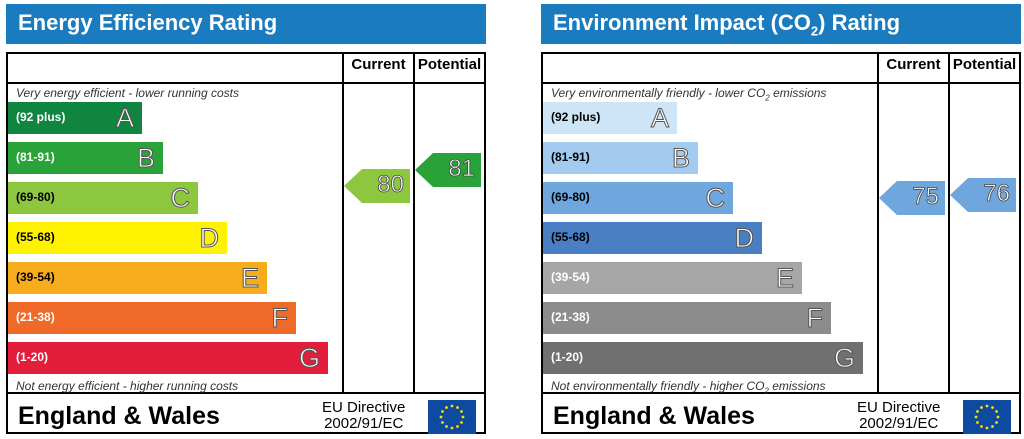  Describe the element at coordinates (996, 194) in the screenshot. I see `potential-rating-value: 76` at that location.